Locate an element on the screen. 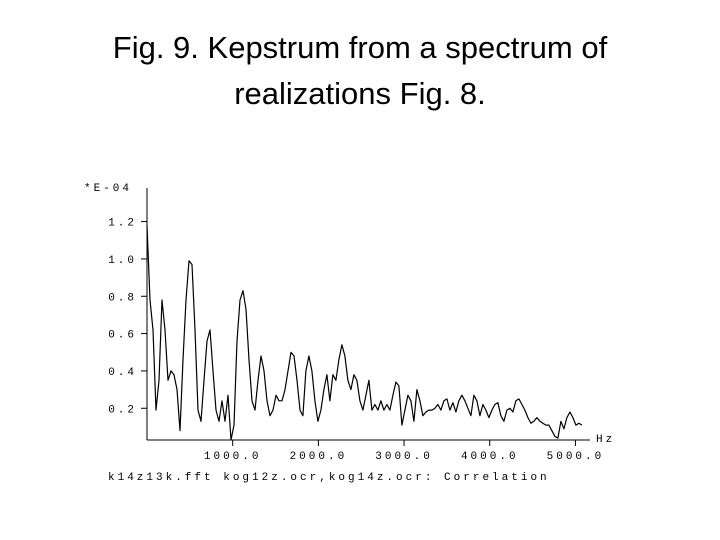 This screenshot has height=540, width=720. x-tick-label: 2000.0 is located at coordinates (319, 457).